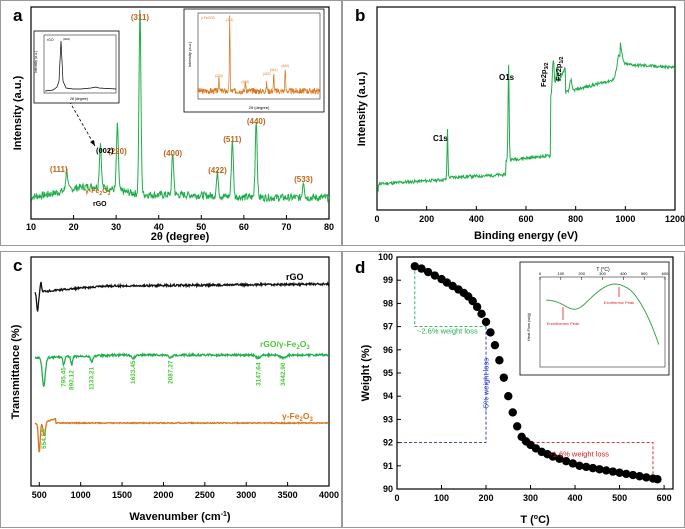 The width and height of the screenshot is (685, 529). Describe the element at coordinates (388, 327) in the screenshot. I see `tga-y-tick-label: 97` at that location.